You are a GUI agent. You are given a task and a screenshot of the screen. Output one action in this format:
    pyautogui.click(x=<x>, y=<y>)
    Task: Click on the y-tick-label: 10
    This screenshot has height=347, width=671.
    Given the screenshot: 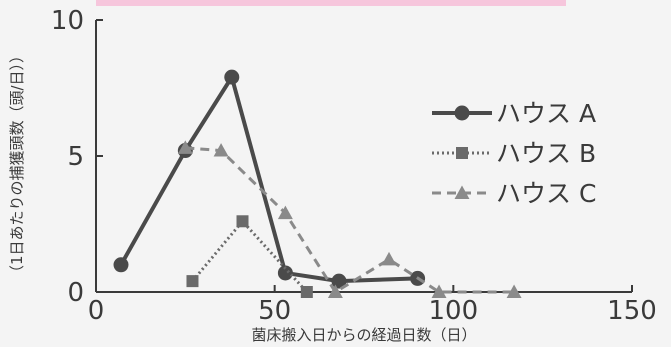 What is the action you would take?
    pyautogui.click(x=67, y=21)
    